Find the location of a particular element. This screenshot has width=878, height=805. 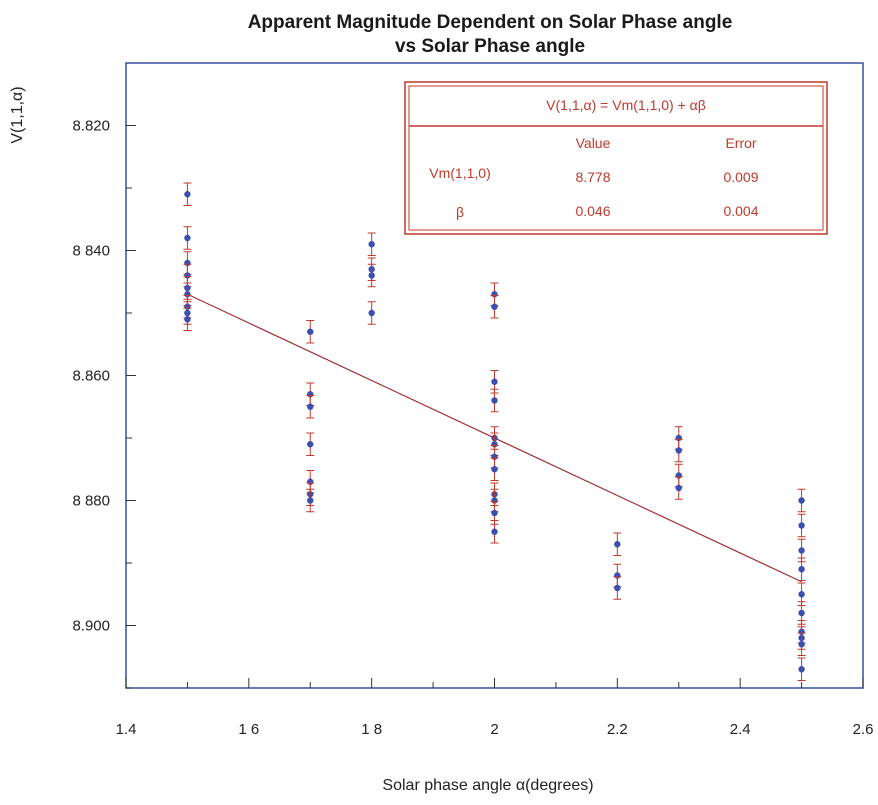

fit-box-outer-border is located at coordinates (616, 158).